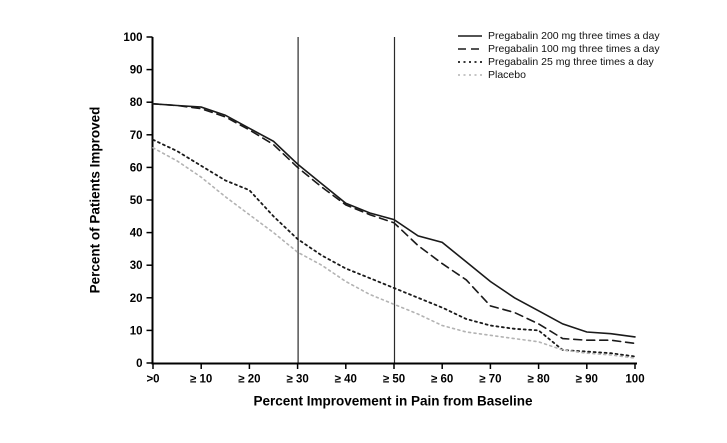 The width and height of the screenshot is (727, 443). I want to click on legend-item-pregabalin-200-mg-three-times-a-day: Pregabalin 200 mg three times a day, so click(558, 35).